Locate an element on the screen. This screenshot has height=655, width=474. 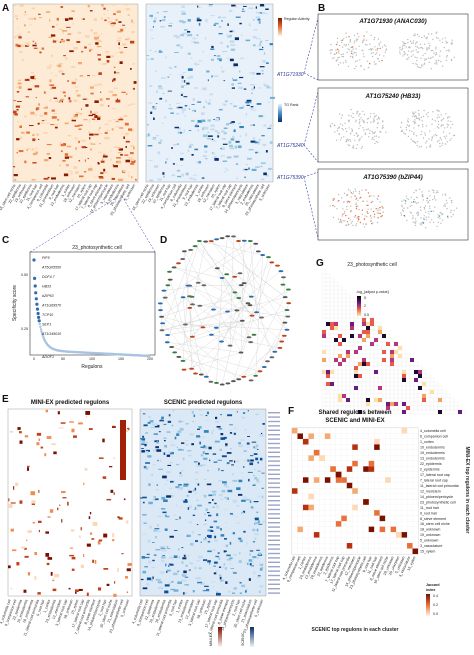
panel-f-legend-title-2: index is located at coordinates (430, 590).